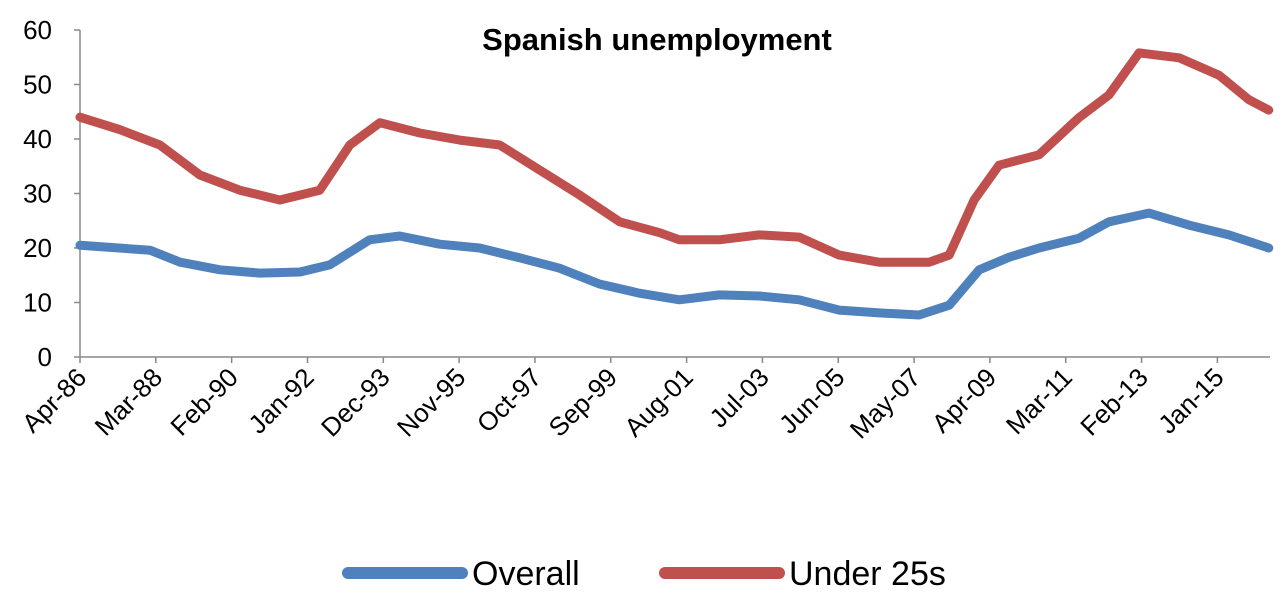  I want to click on x-tick-label: Apr-86, so click(54, 400).